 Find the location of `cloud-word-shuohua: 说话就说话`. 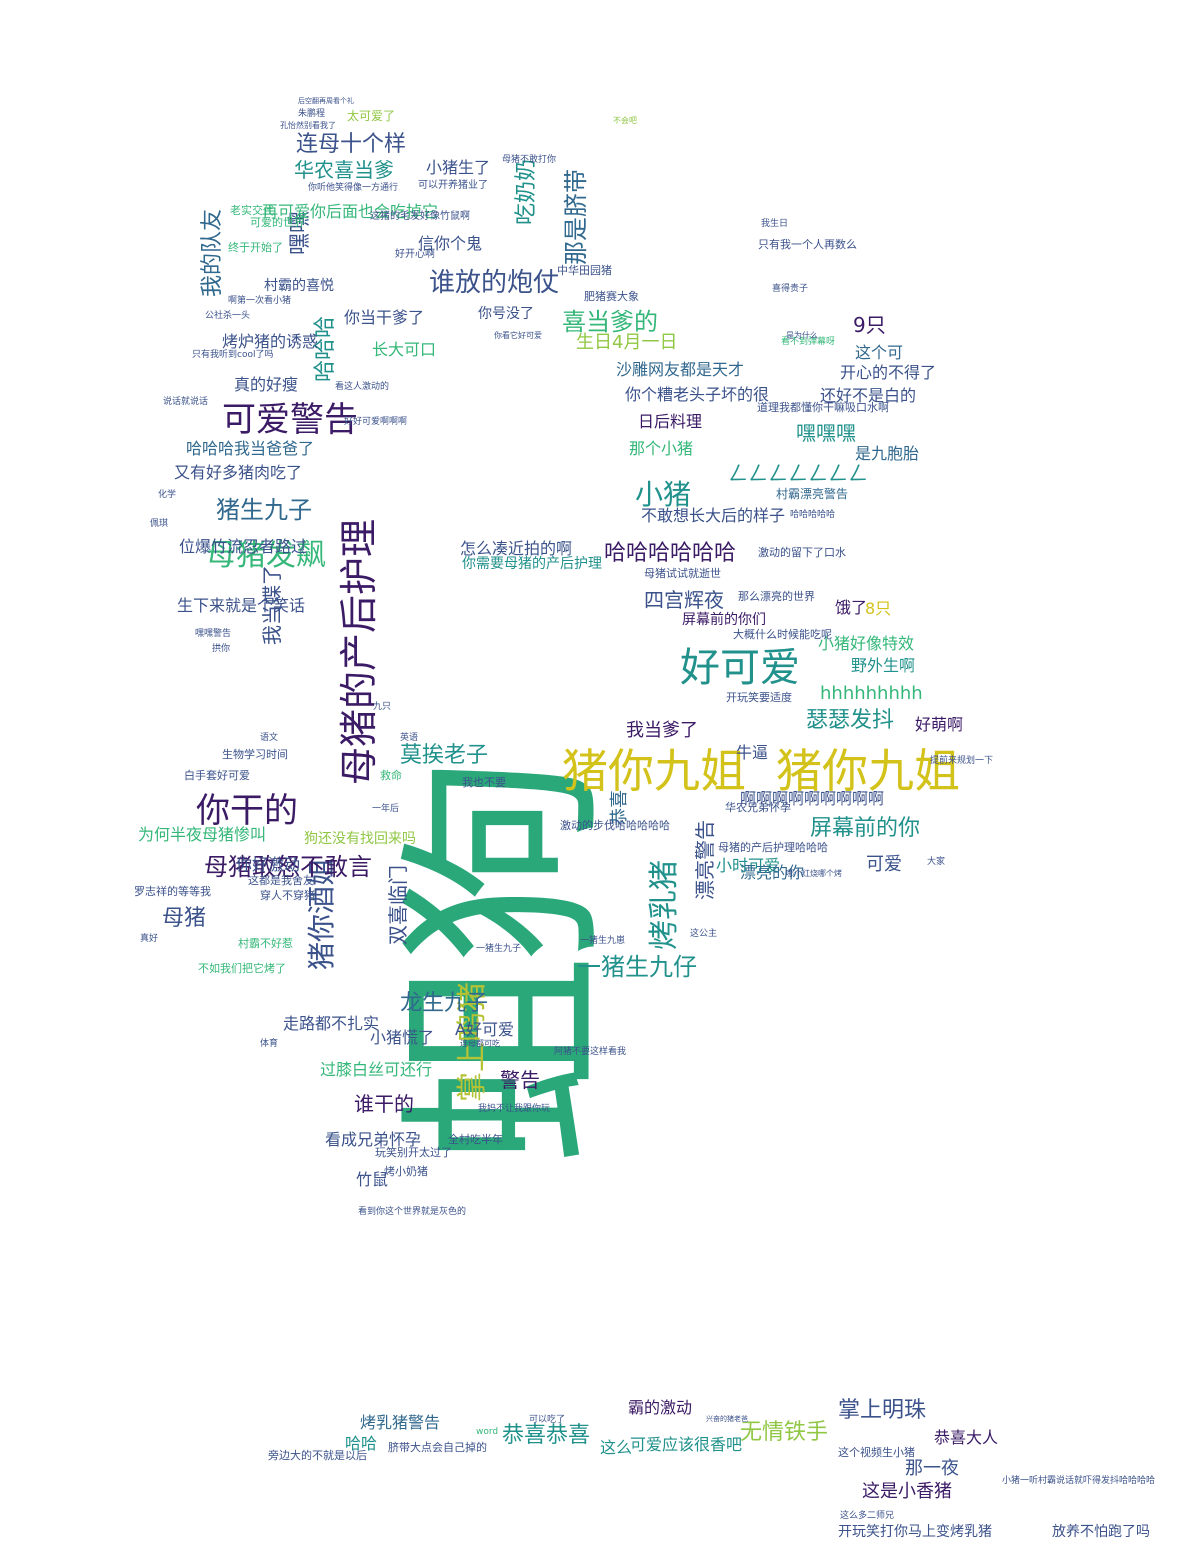

cloud-word-shuohua: 说话就说话 is located at coordinates (186, 402).